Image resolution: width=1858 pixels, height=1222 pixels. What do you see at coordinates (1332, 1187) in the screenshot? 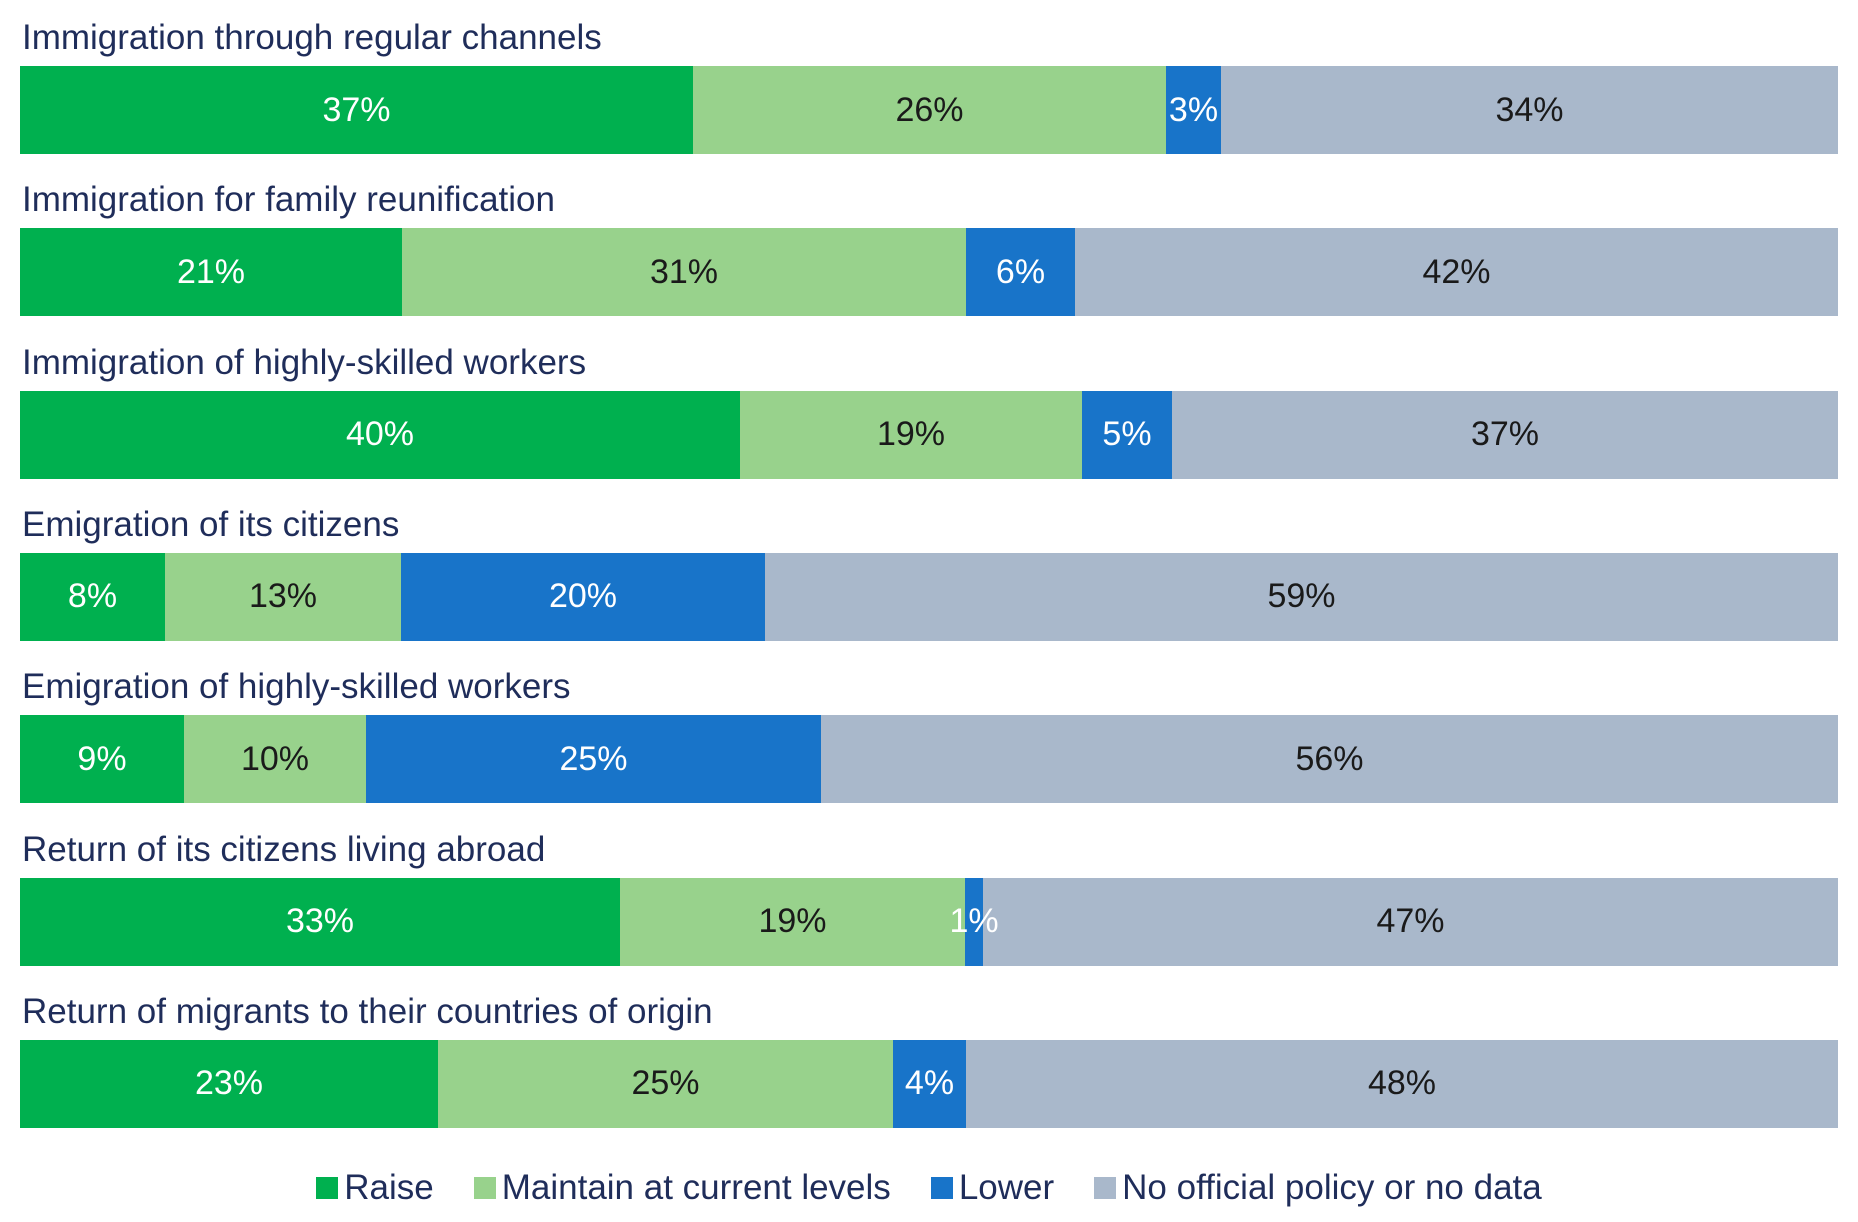
I see `legend-label: No official policy or no data` at bounding box center [1332, 1187].